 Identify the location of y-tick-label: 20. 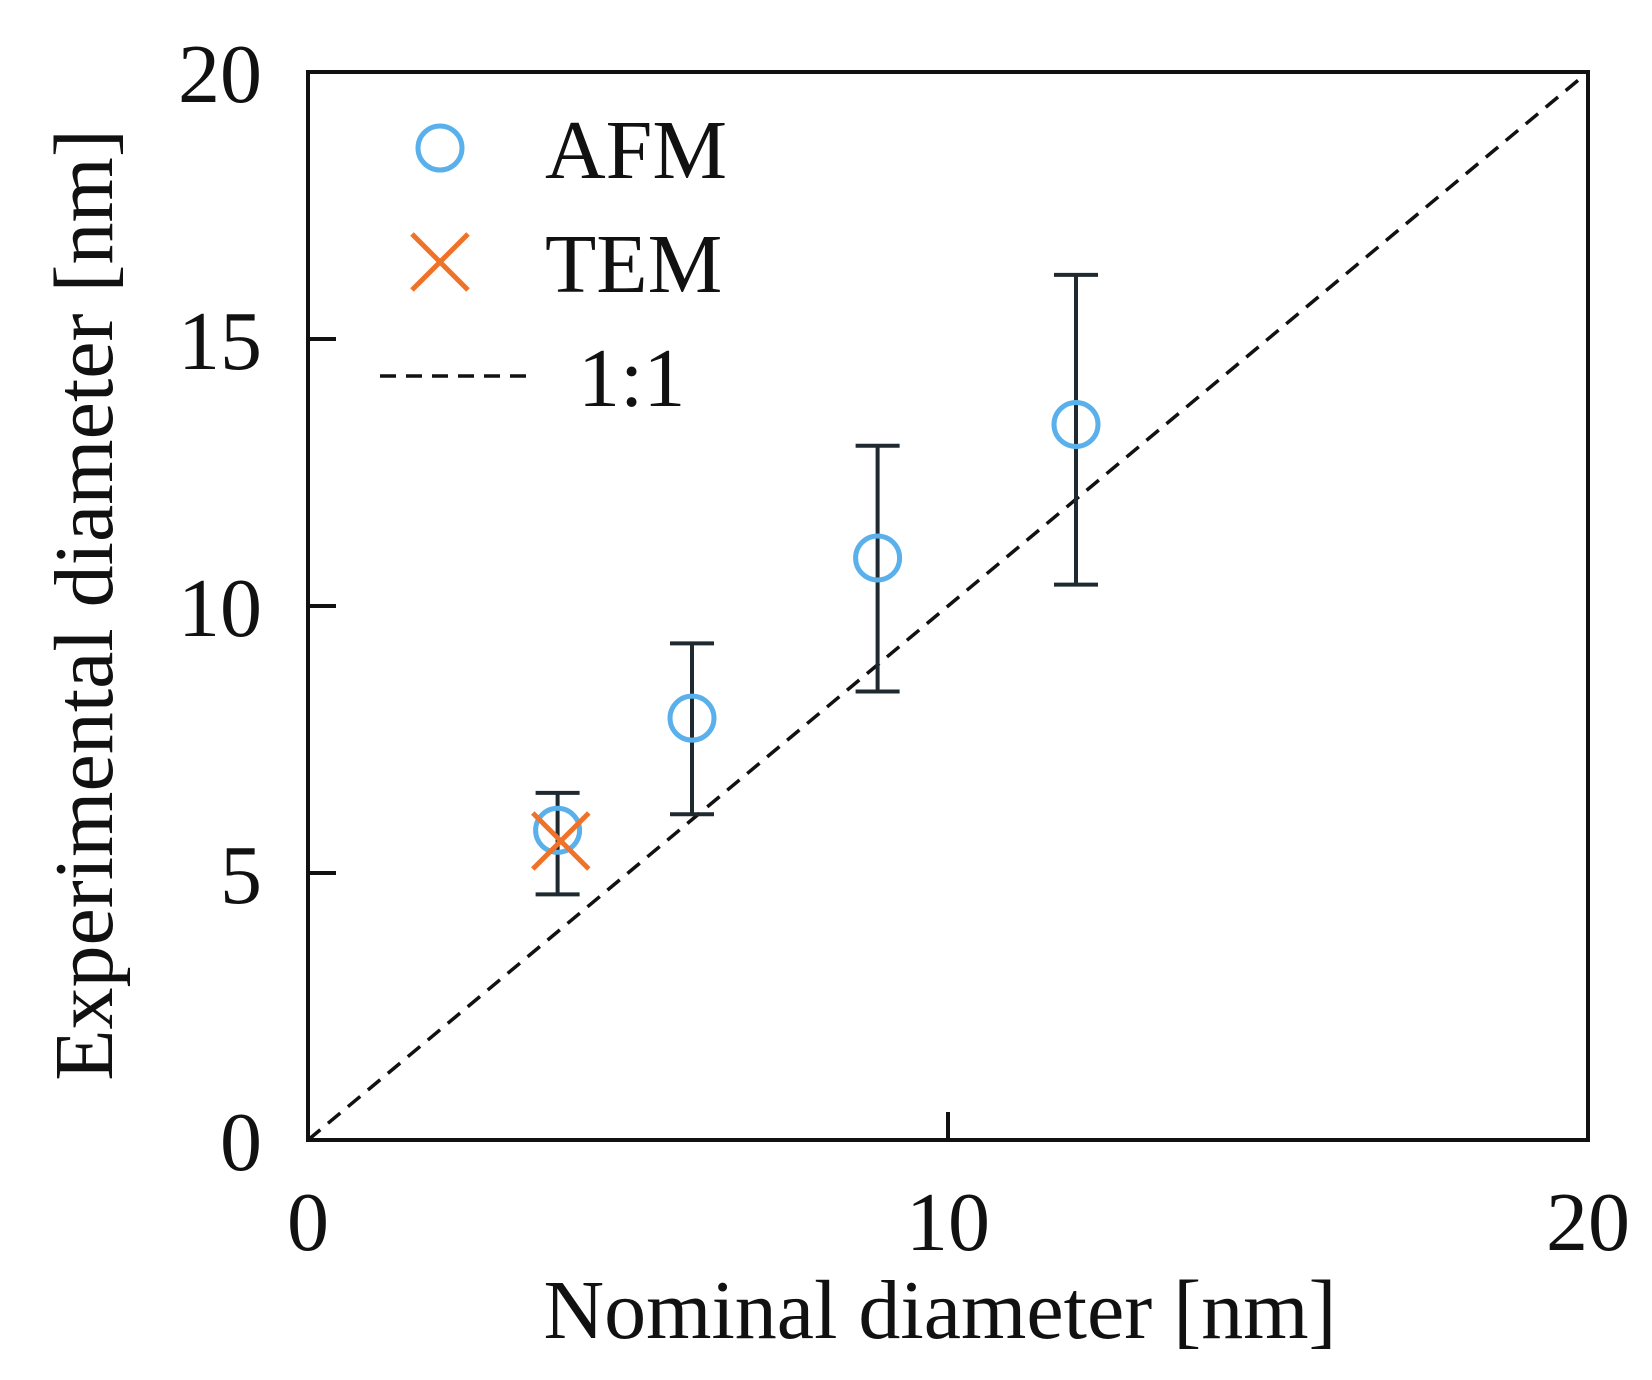
(220, 74).